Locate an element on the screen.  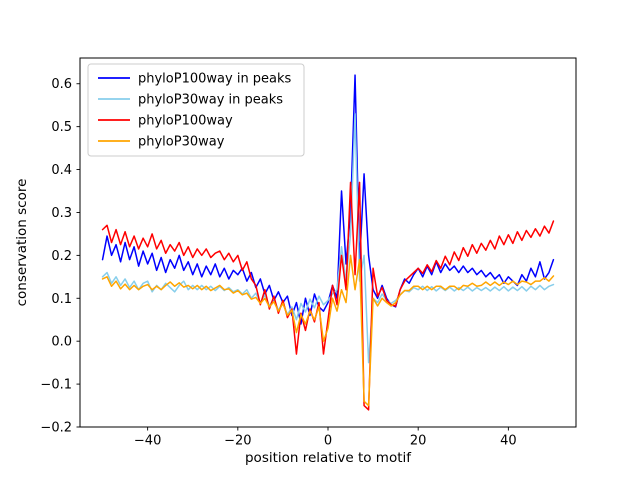
y-tick-label: 0.5 is located at coordinates (61, 127).